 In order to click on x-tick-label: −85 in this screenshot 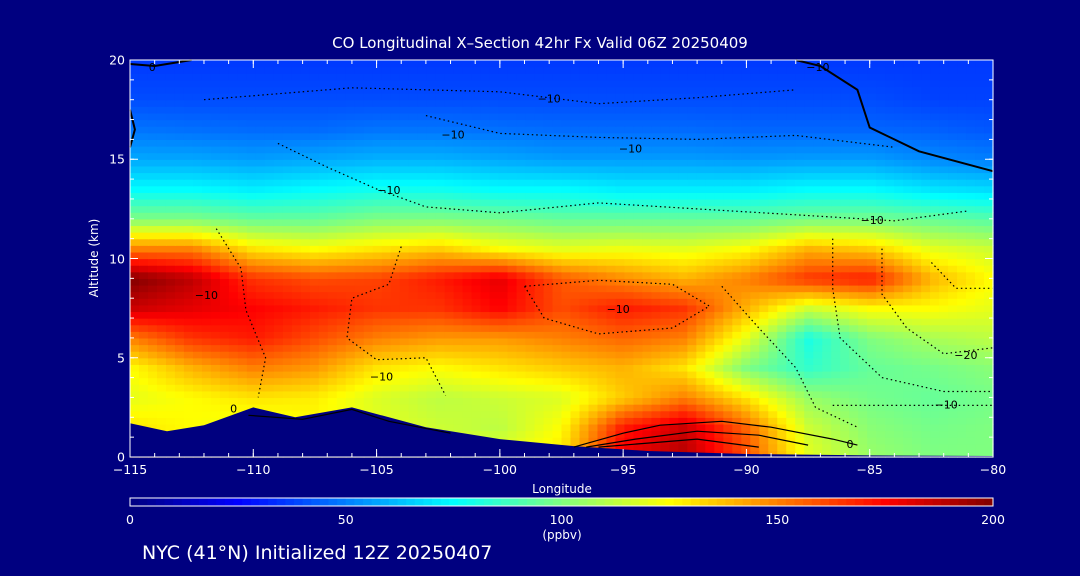, I will do `click(869, 469)`.